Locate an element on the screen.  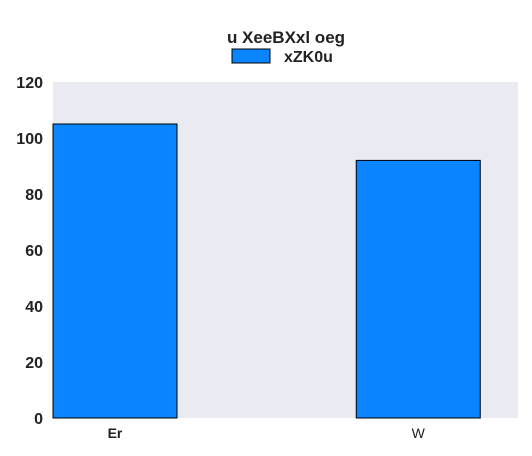
chart-title: u XeeBXxl oeg is located at coordinates (286, 37).